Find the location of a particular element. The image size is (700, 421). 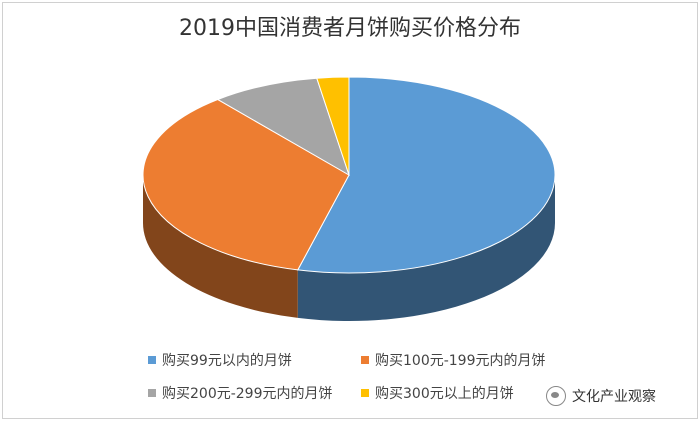

legend-item-1: 购买100元-199元内的月饼 is located at coordinates (453, 360).